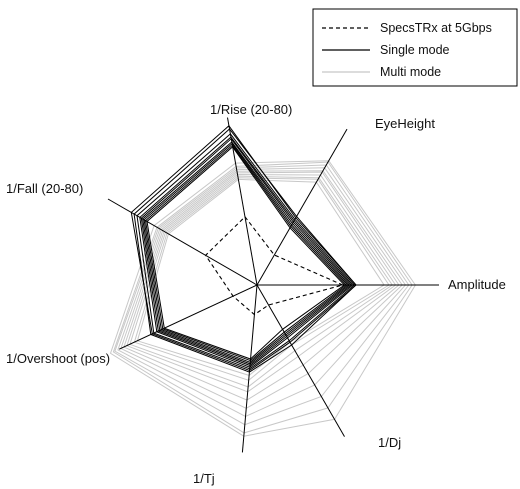  Describe the element at coordinates (477, 284) in the screenshot. I see `axis-label-amplitude: Amplitude` at that location.